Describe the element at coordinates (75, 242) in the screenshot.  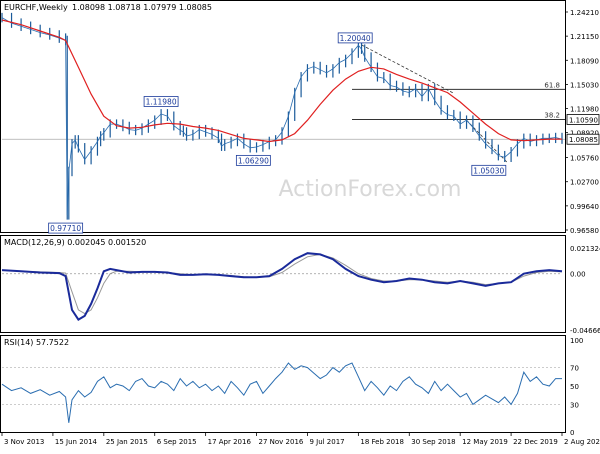
I see `macd-panel-title: MACD(12,26,9) 0.002045 0.001520` at that location.